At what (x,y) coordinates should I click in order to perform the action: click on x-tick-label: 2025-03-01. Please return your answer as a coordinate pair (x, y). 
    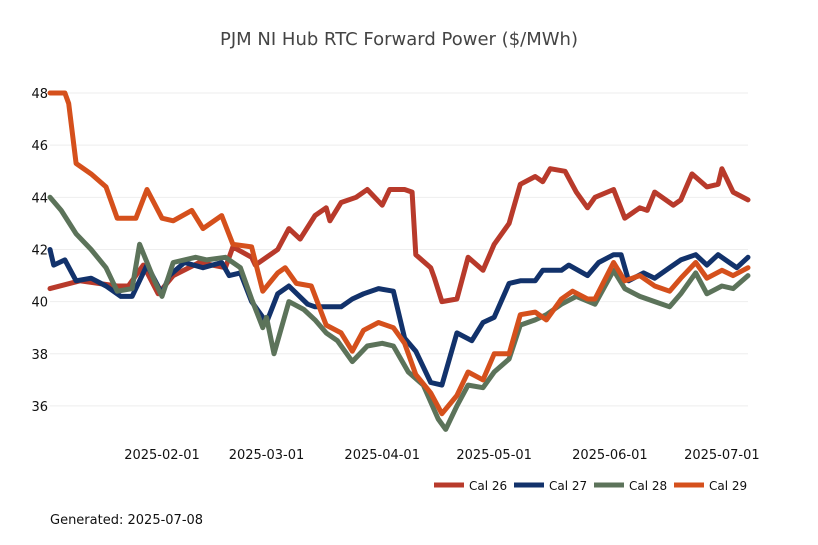
    Looking at the image, I should click on (267, 455).